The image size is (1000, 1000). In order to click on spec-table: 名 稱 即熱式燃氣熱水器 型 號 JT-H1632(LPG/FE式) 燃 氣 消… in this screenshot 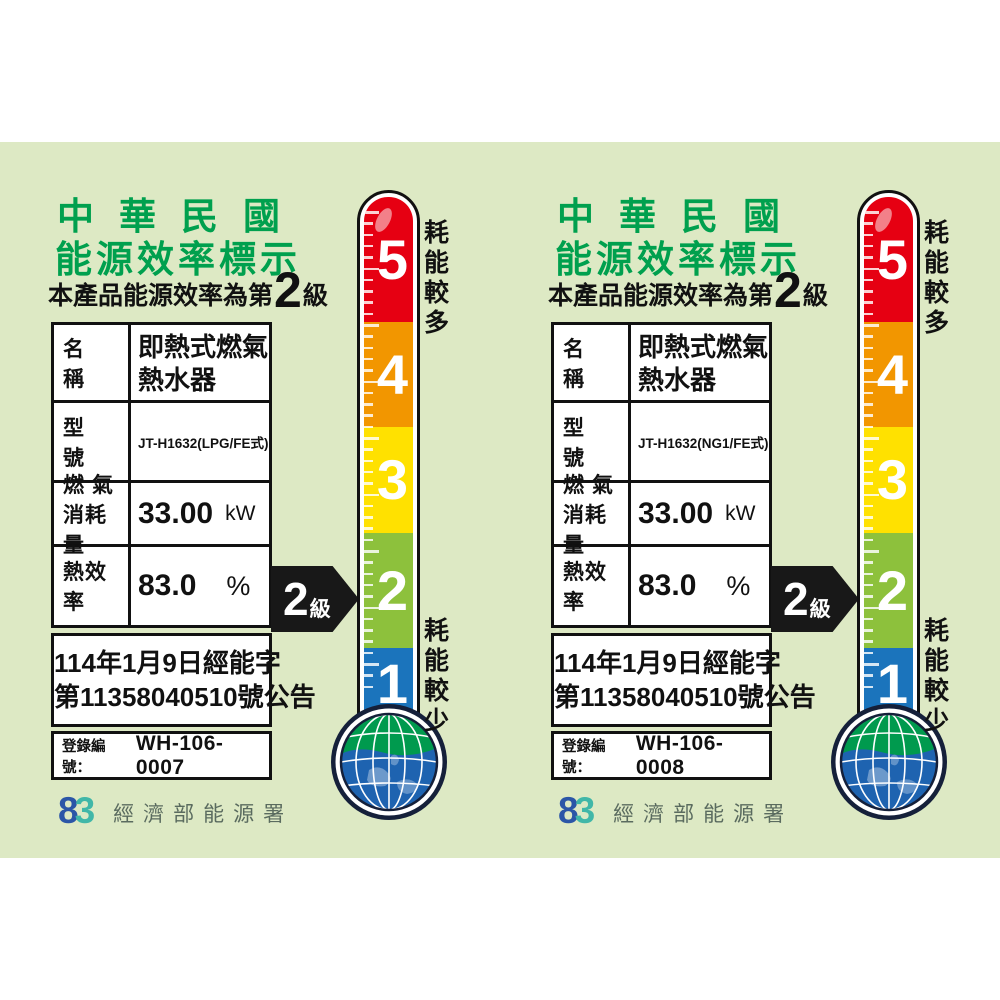, I will do `click(161, 475)`.